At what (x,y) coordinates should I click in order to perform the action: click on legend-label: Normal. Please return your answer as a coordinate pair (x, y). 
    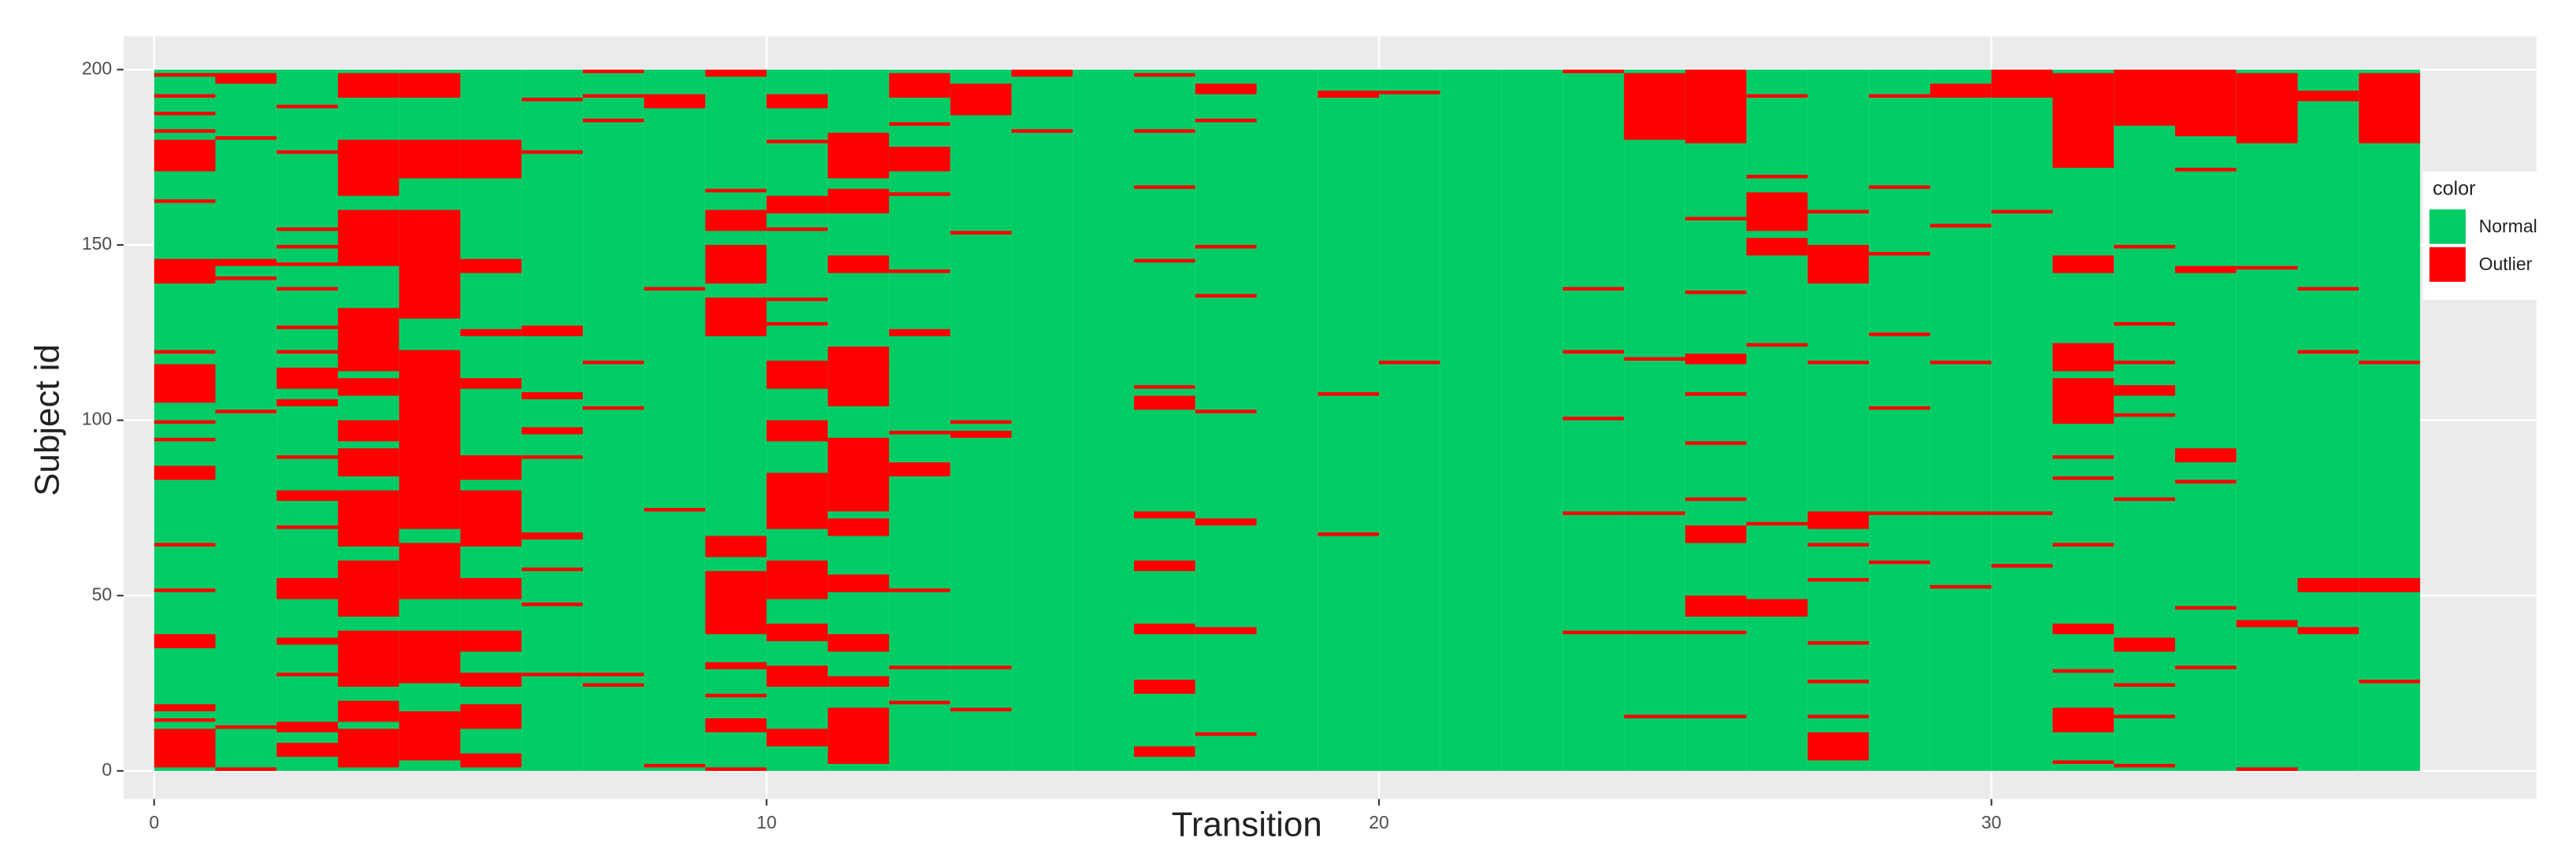
    Looking at the image, I should click on (2508, 226).